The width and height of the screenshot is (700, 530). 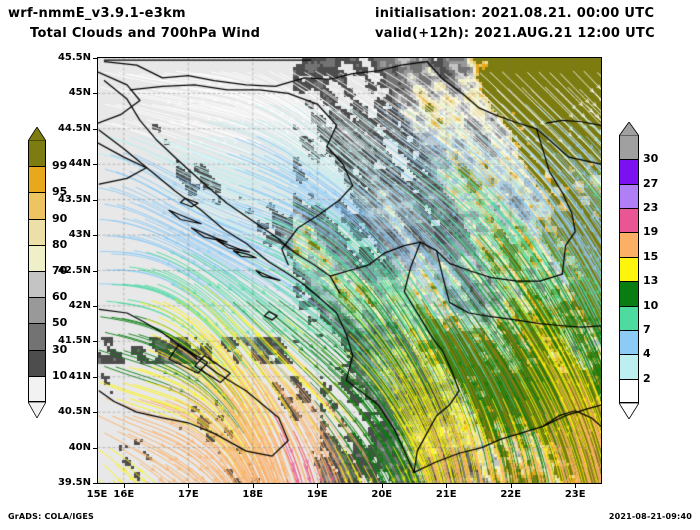 I want to click on wind-speed-colorbar: 30 27 23 19 15 13 10 7 4 2, so click(x=638, y=270).